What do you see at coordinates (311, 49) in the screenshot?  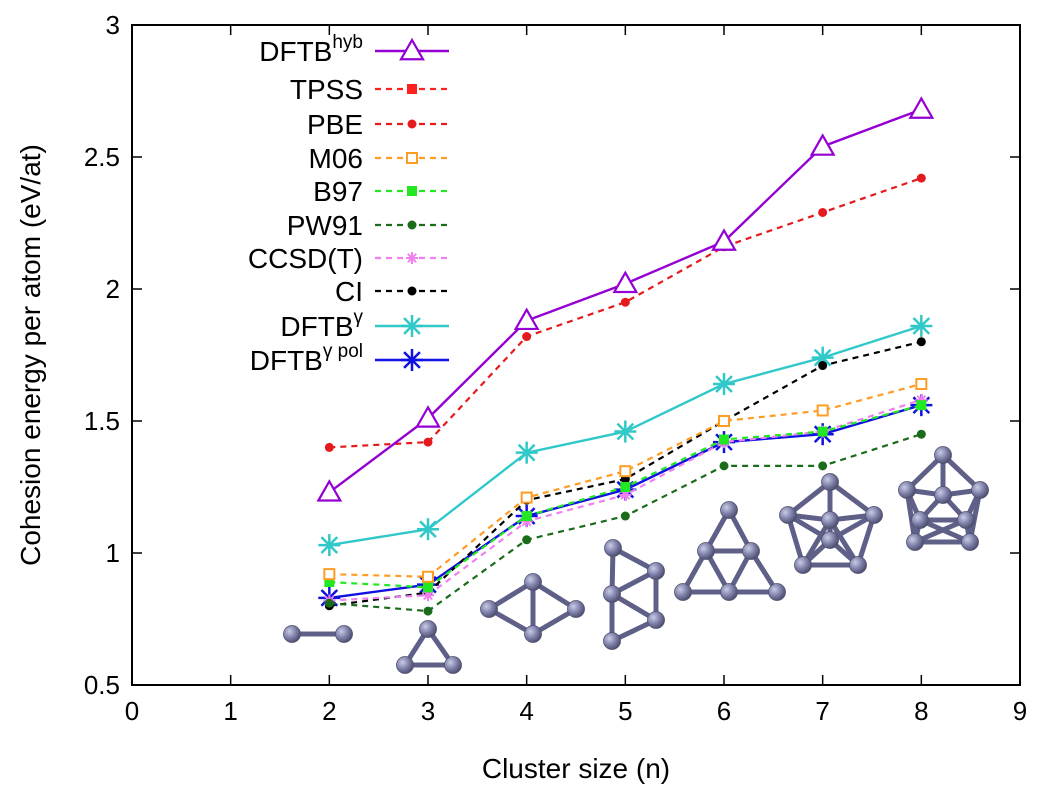 I see `legend-label: DFTBhyb` at bounding box center [311, 49].